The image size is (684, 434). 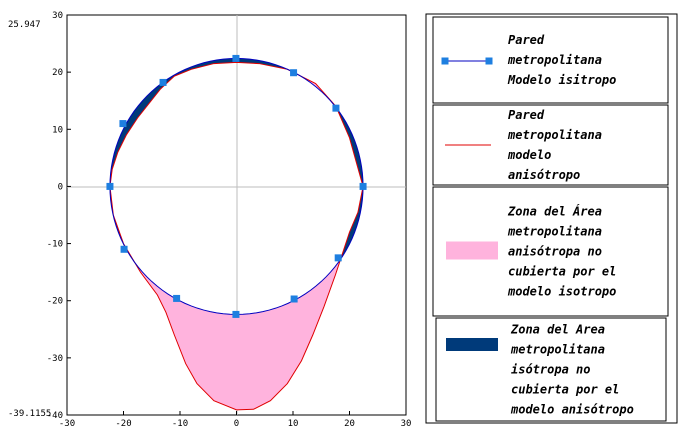 What do you see at coordinates (55, 416) in the screenshot?
I see `y-tick-label: -40` at bounding box center [55, 416].